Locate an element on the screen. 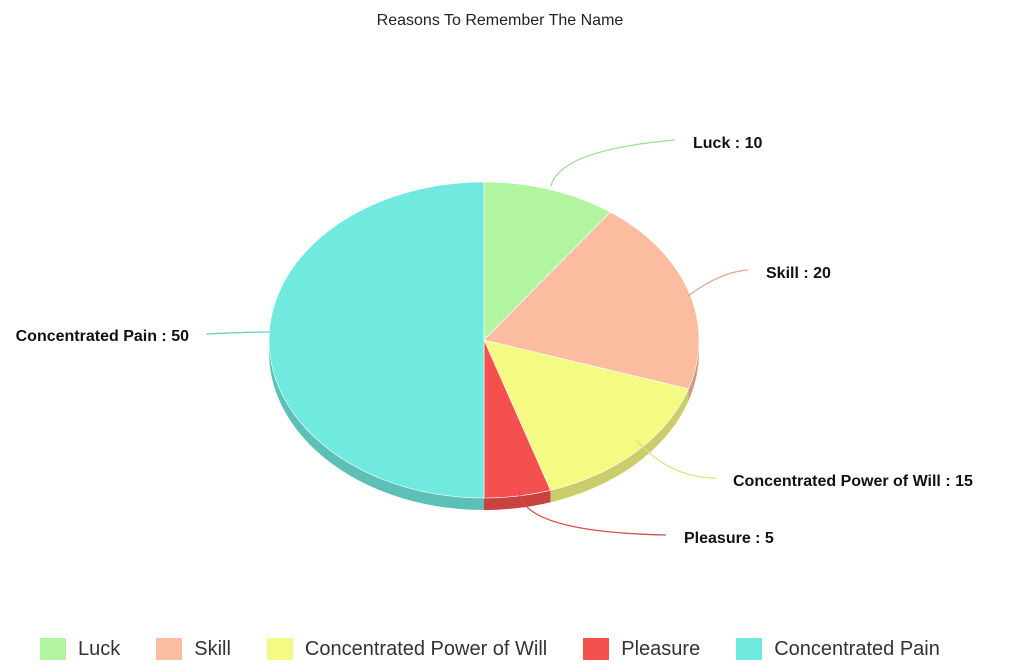 The image size is (1024, 665). pie-side-pleasure is located at coordinates (517, 500).